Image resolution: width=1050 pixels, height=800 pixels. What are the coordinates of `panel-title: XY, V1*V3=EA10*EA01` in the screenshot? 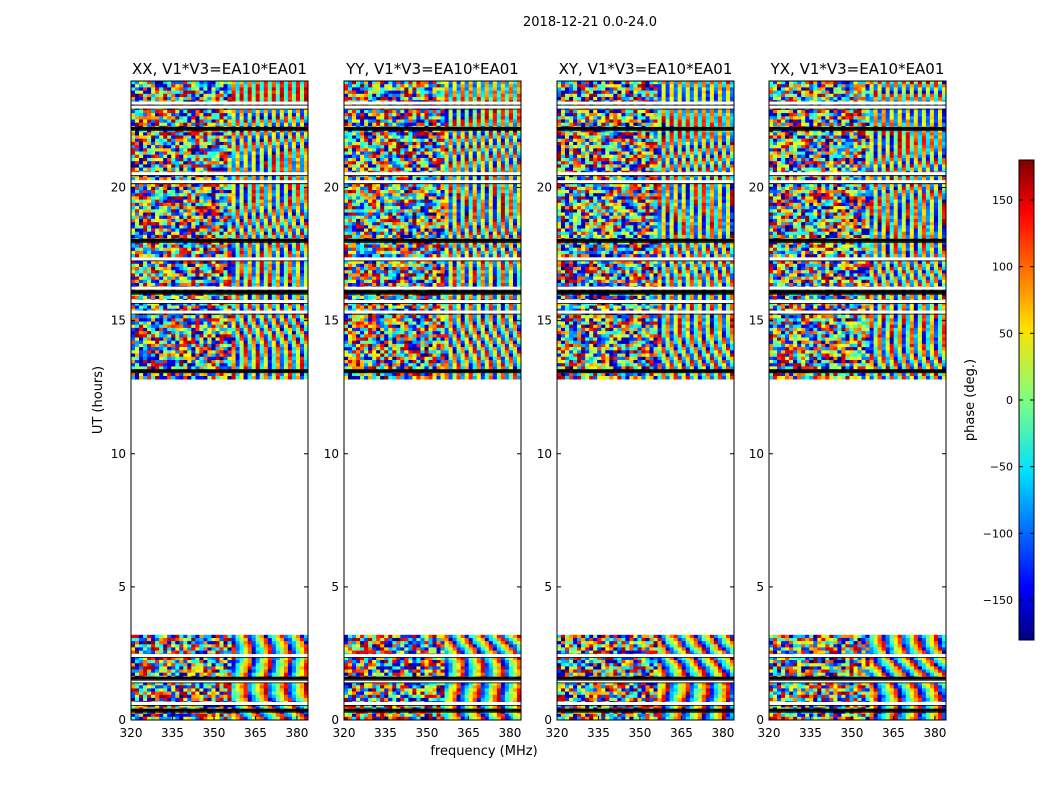 It's located at (646, 69).